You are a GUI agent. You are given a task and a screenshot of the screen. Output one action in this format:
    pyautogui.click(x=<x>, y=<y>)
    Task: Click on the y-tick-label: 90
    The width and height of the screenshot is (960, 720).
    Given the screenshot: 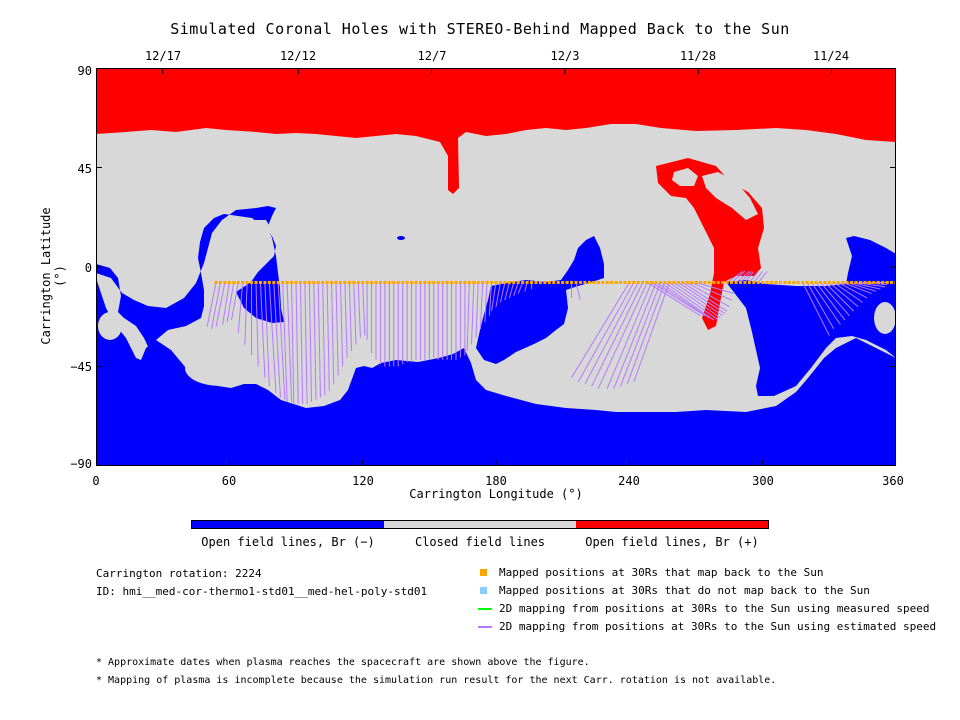 What is the action you would take?
    pyautogui.click(x=84, y=71)
    